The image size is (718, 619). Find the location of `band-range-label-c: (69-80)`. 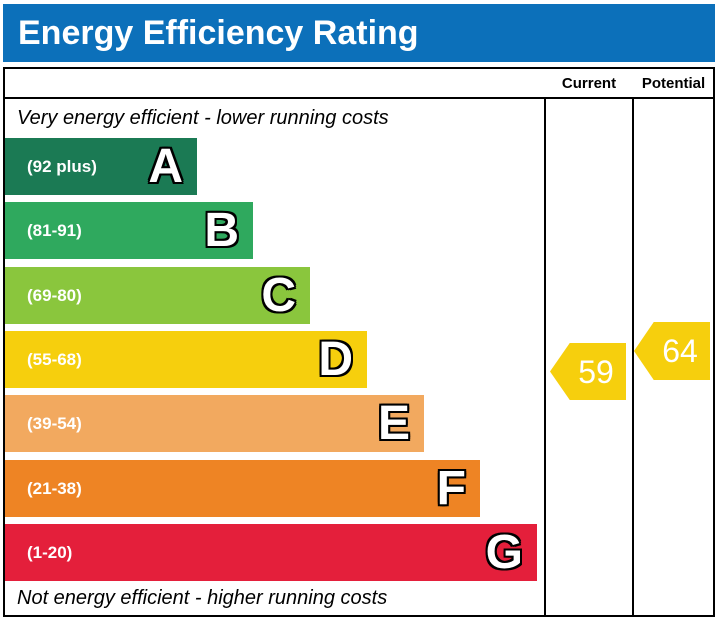

band-range-label-c: (69-80) is located at coordinates (54, 295).